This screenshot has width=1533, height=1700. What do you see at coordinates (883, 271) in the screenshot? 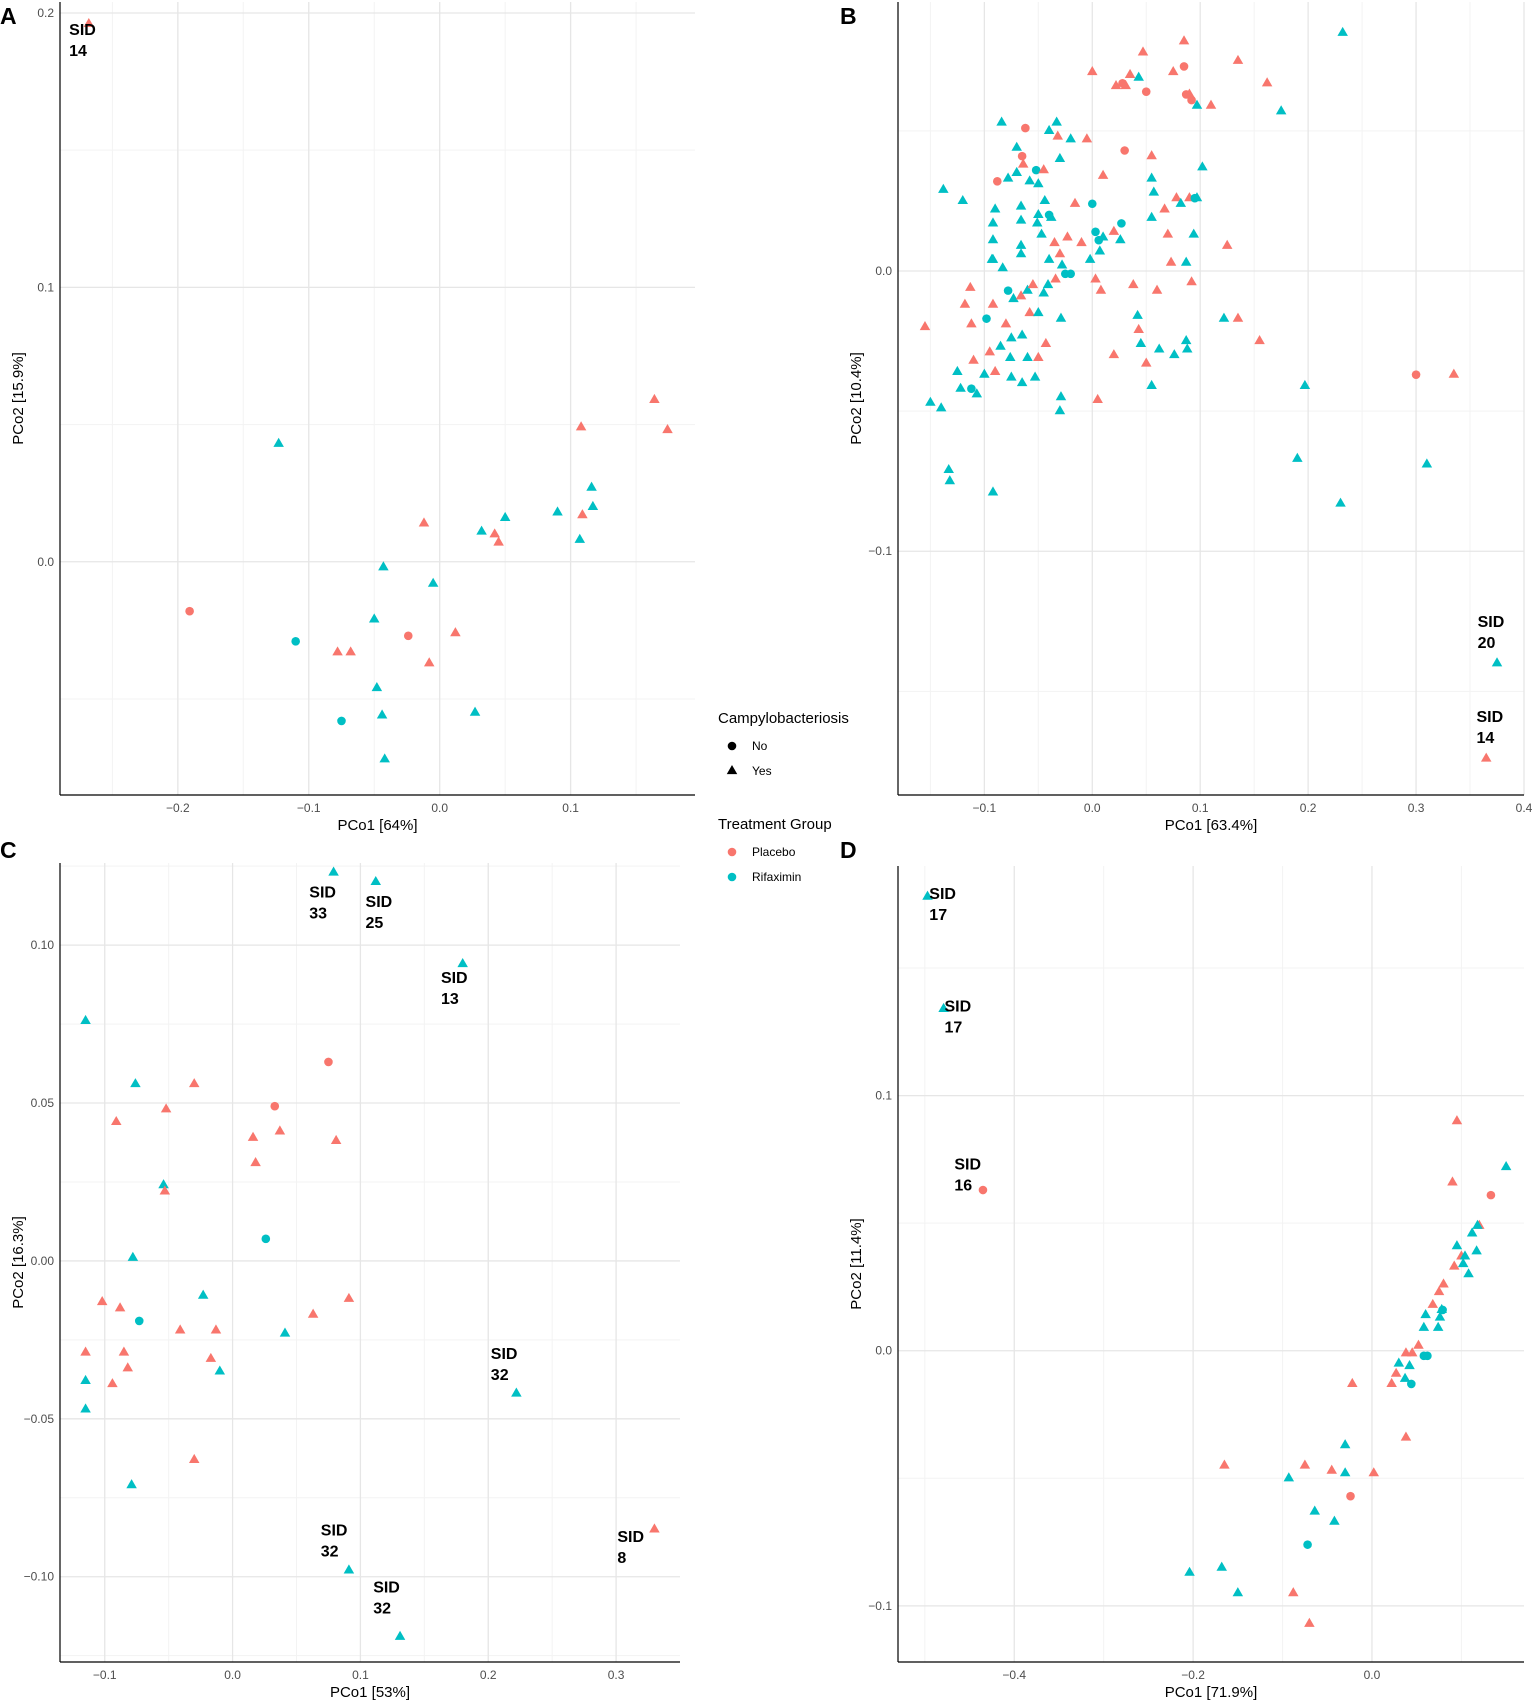
I see `y-tick-label: 0.0` at bounding box center [883, 271].